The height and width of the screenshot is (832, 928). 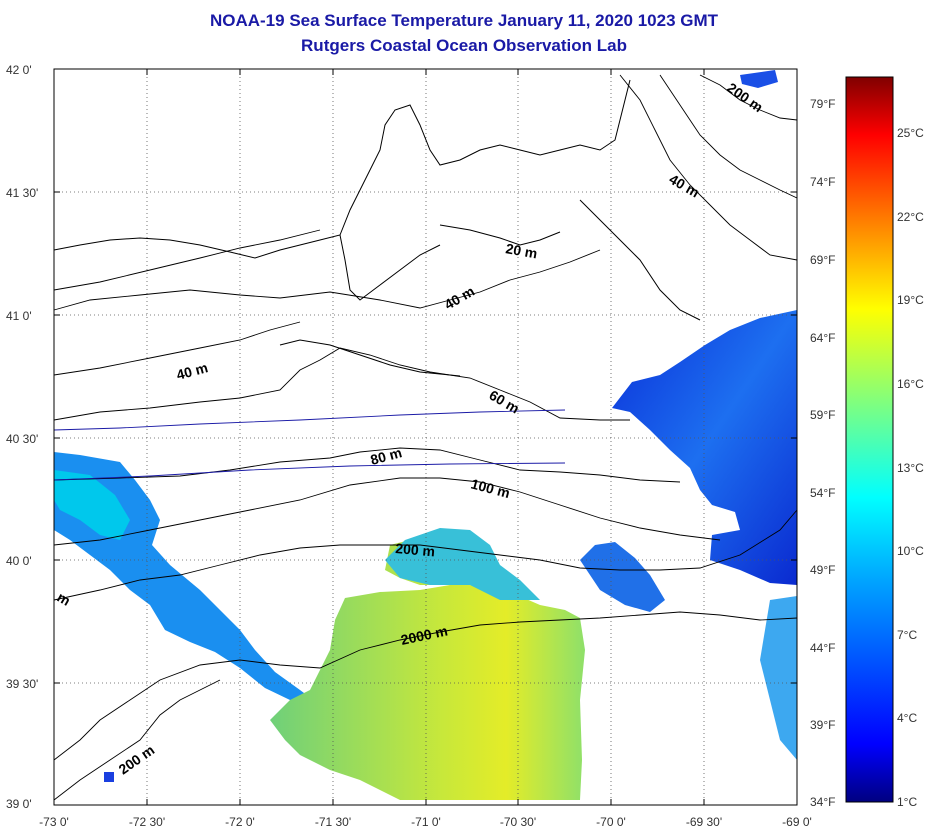 I want to click on sst-patch-sw-dot, so click(x=109, y=777).